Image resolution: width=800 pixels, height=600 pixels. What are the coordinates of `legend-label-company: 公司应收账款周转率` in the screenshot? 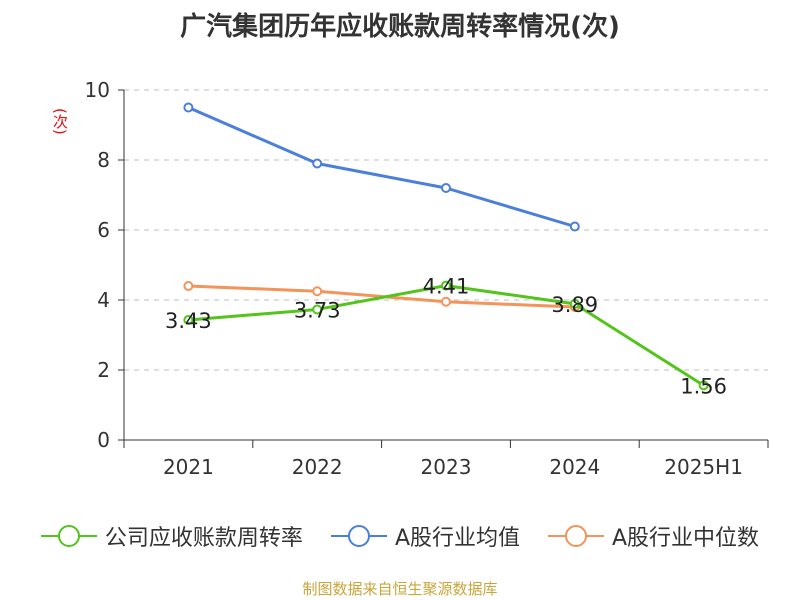 It's located at (203, 538).